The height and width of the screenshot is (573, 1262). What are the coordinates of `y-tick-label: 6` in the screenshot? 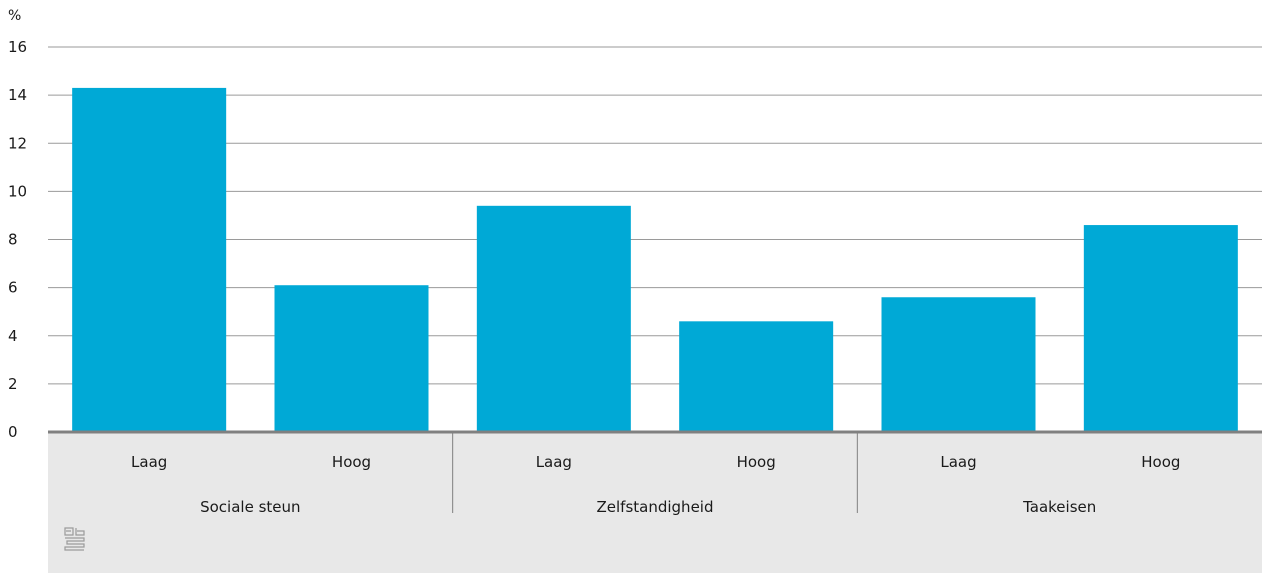 It's located at (13, 288).